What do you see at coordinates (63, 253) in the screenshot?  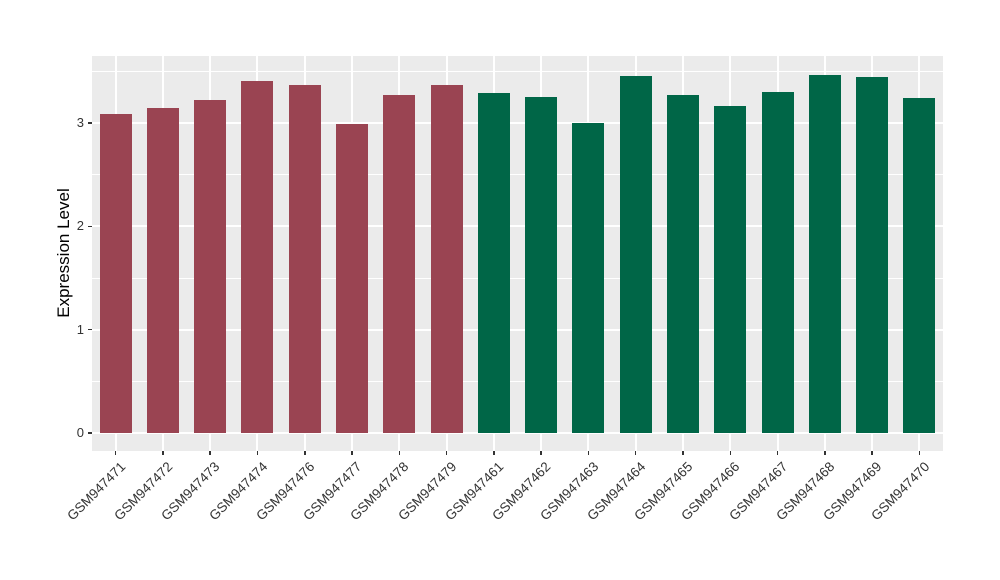 I see `y-axis-title-text: Expression Level` at bounding box center [63, 253].